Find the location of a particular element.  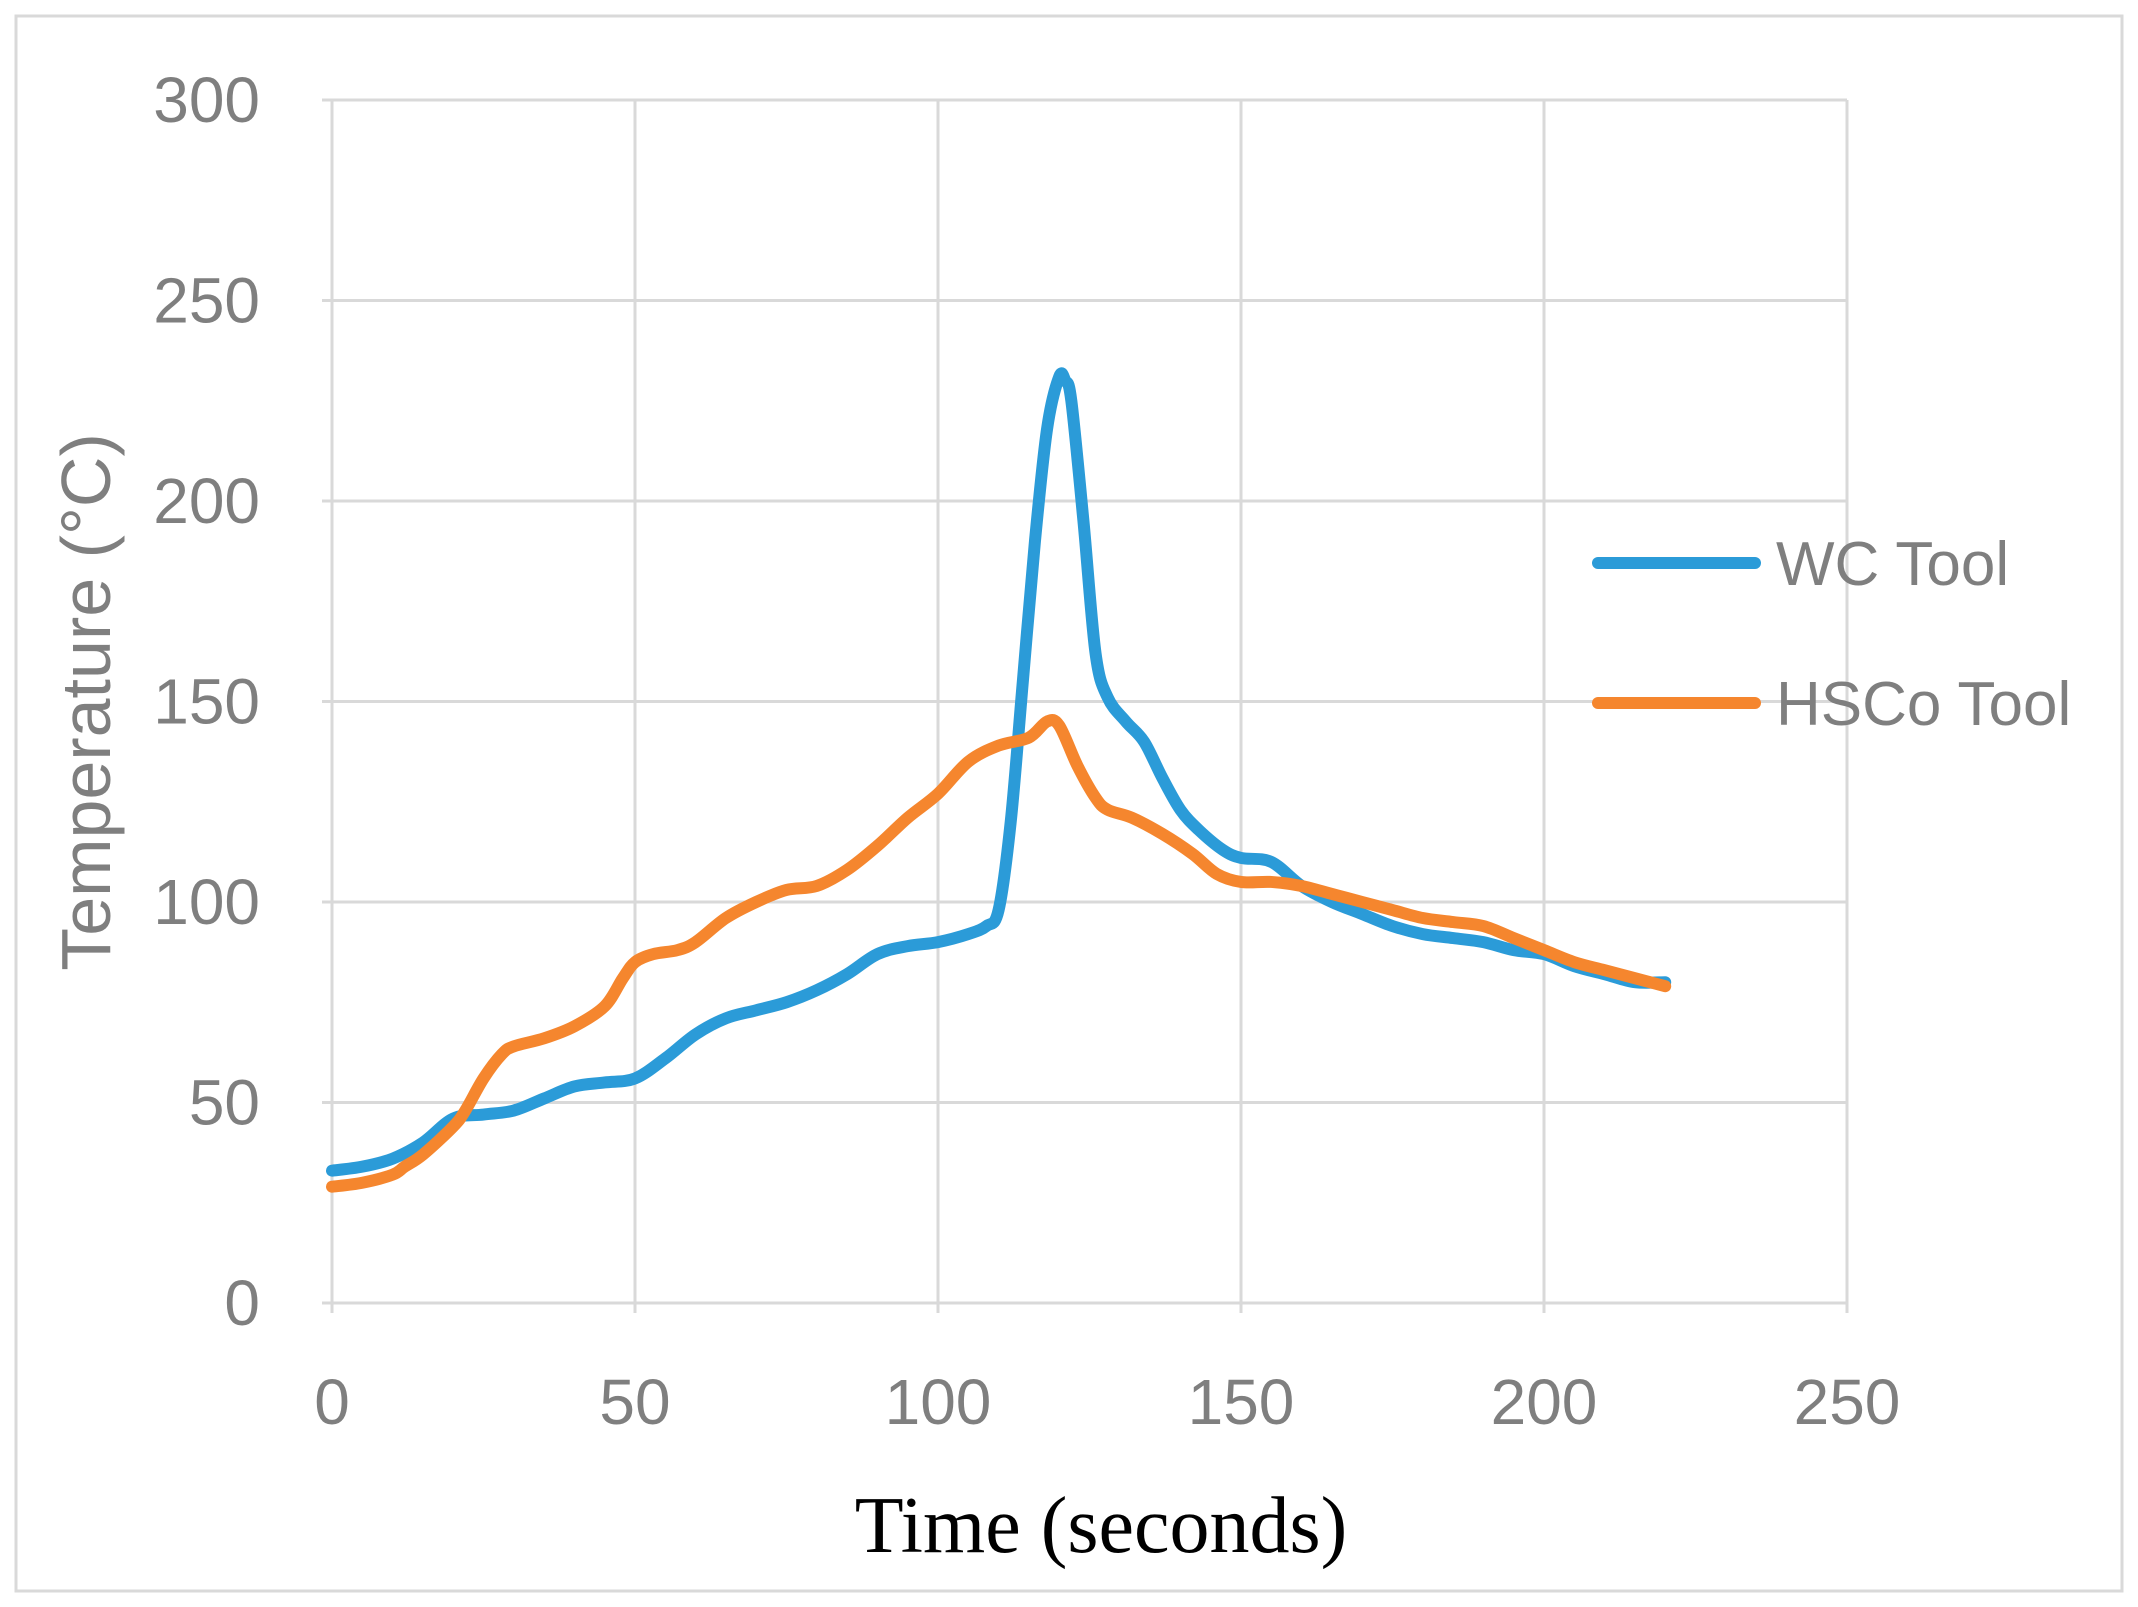

y-axis-tick-labels: 0 50 100 150 200 250 300 is located at coordinates (206, 701).